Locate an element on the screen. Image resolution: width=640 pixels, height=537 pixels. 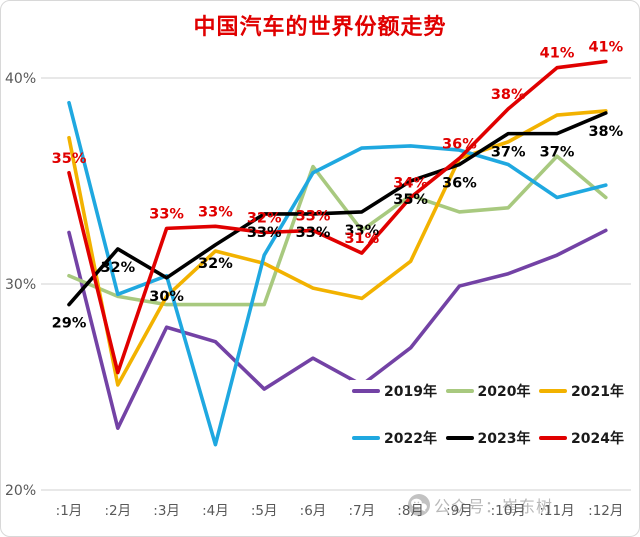
legend-item-2023年: 2023年 is located at coordinates (488, 438).